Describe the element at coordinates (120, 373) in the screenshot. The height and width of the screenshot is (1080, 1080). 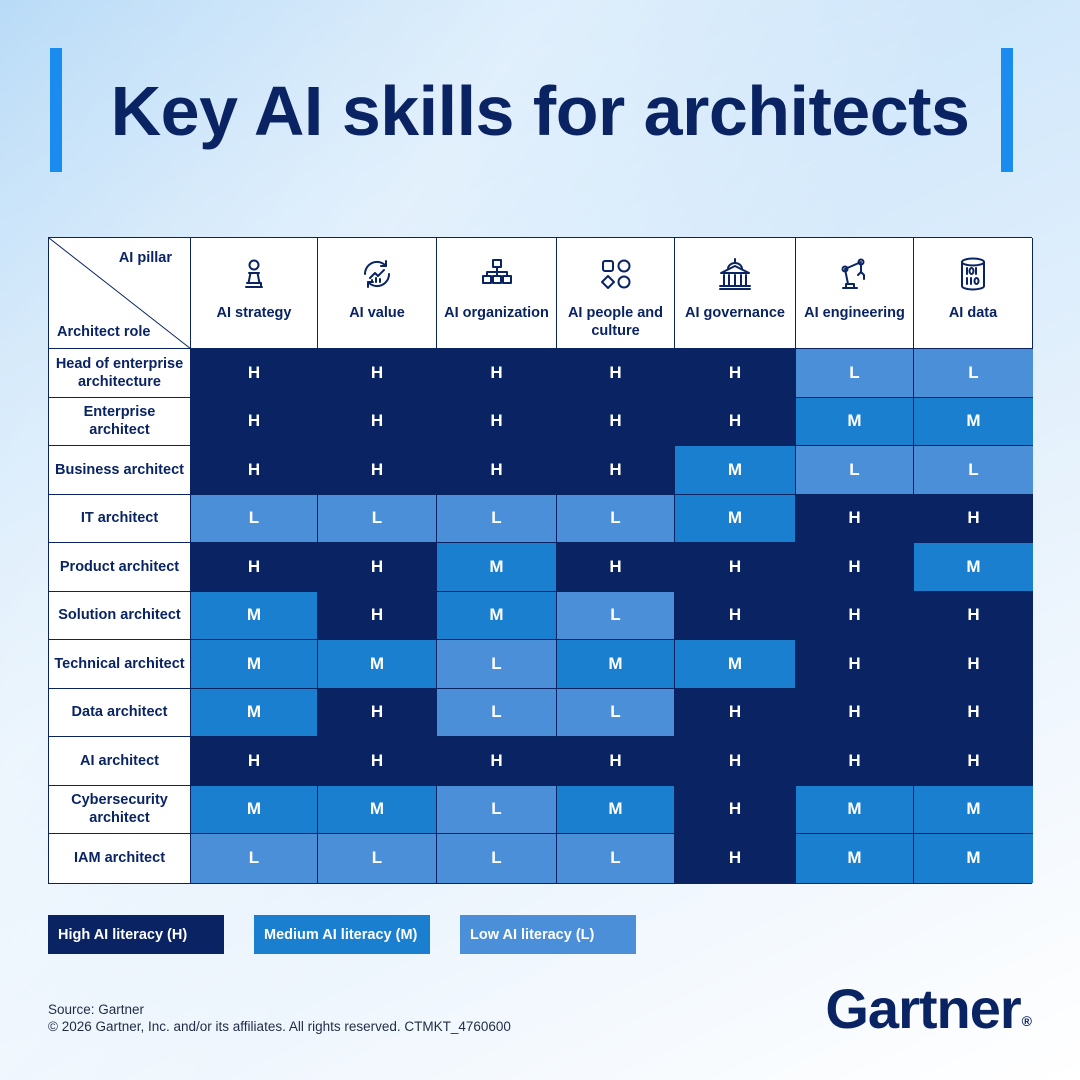
I see `row-header: Head of enterprise architecture` at that location.